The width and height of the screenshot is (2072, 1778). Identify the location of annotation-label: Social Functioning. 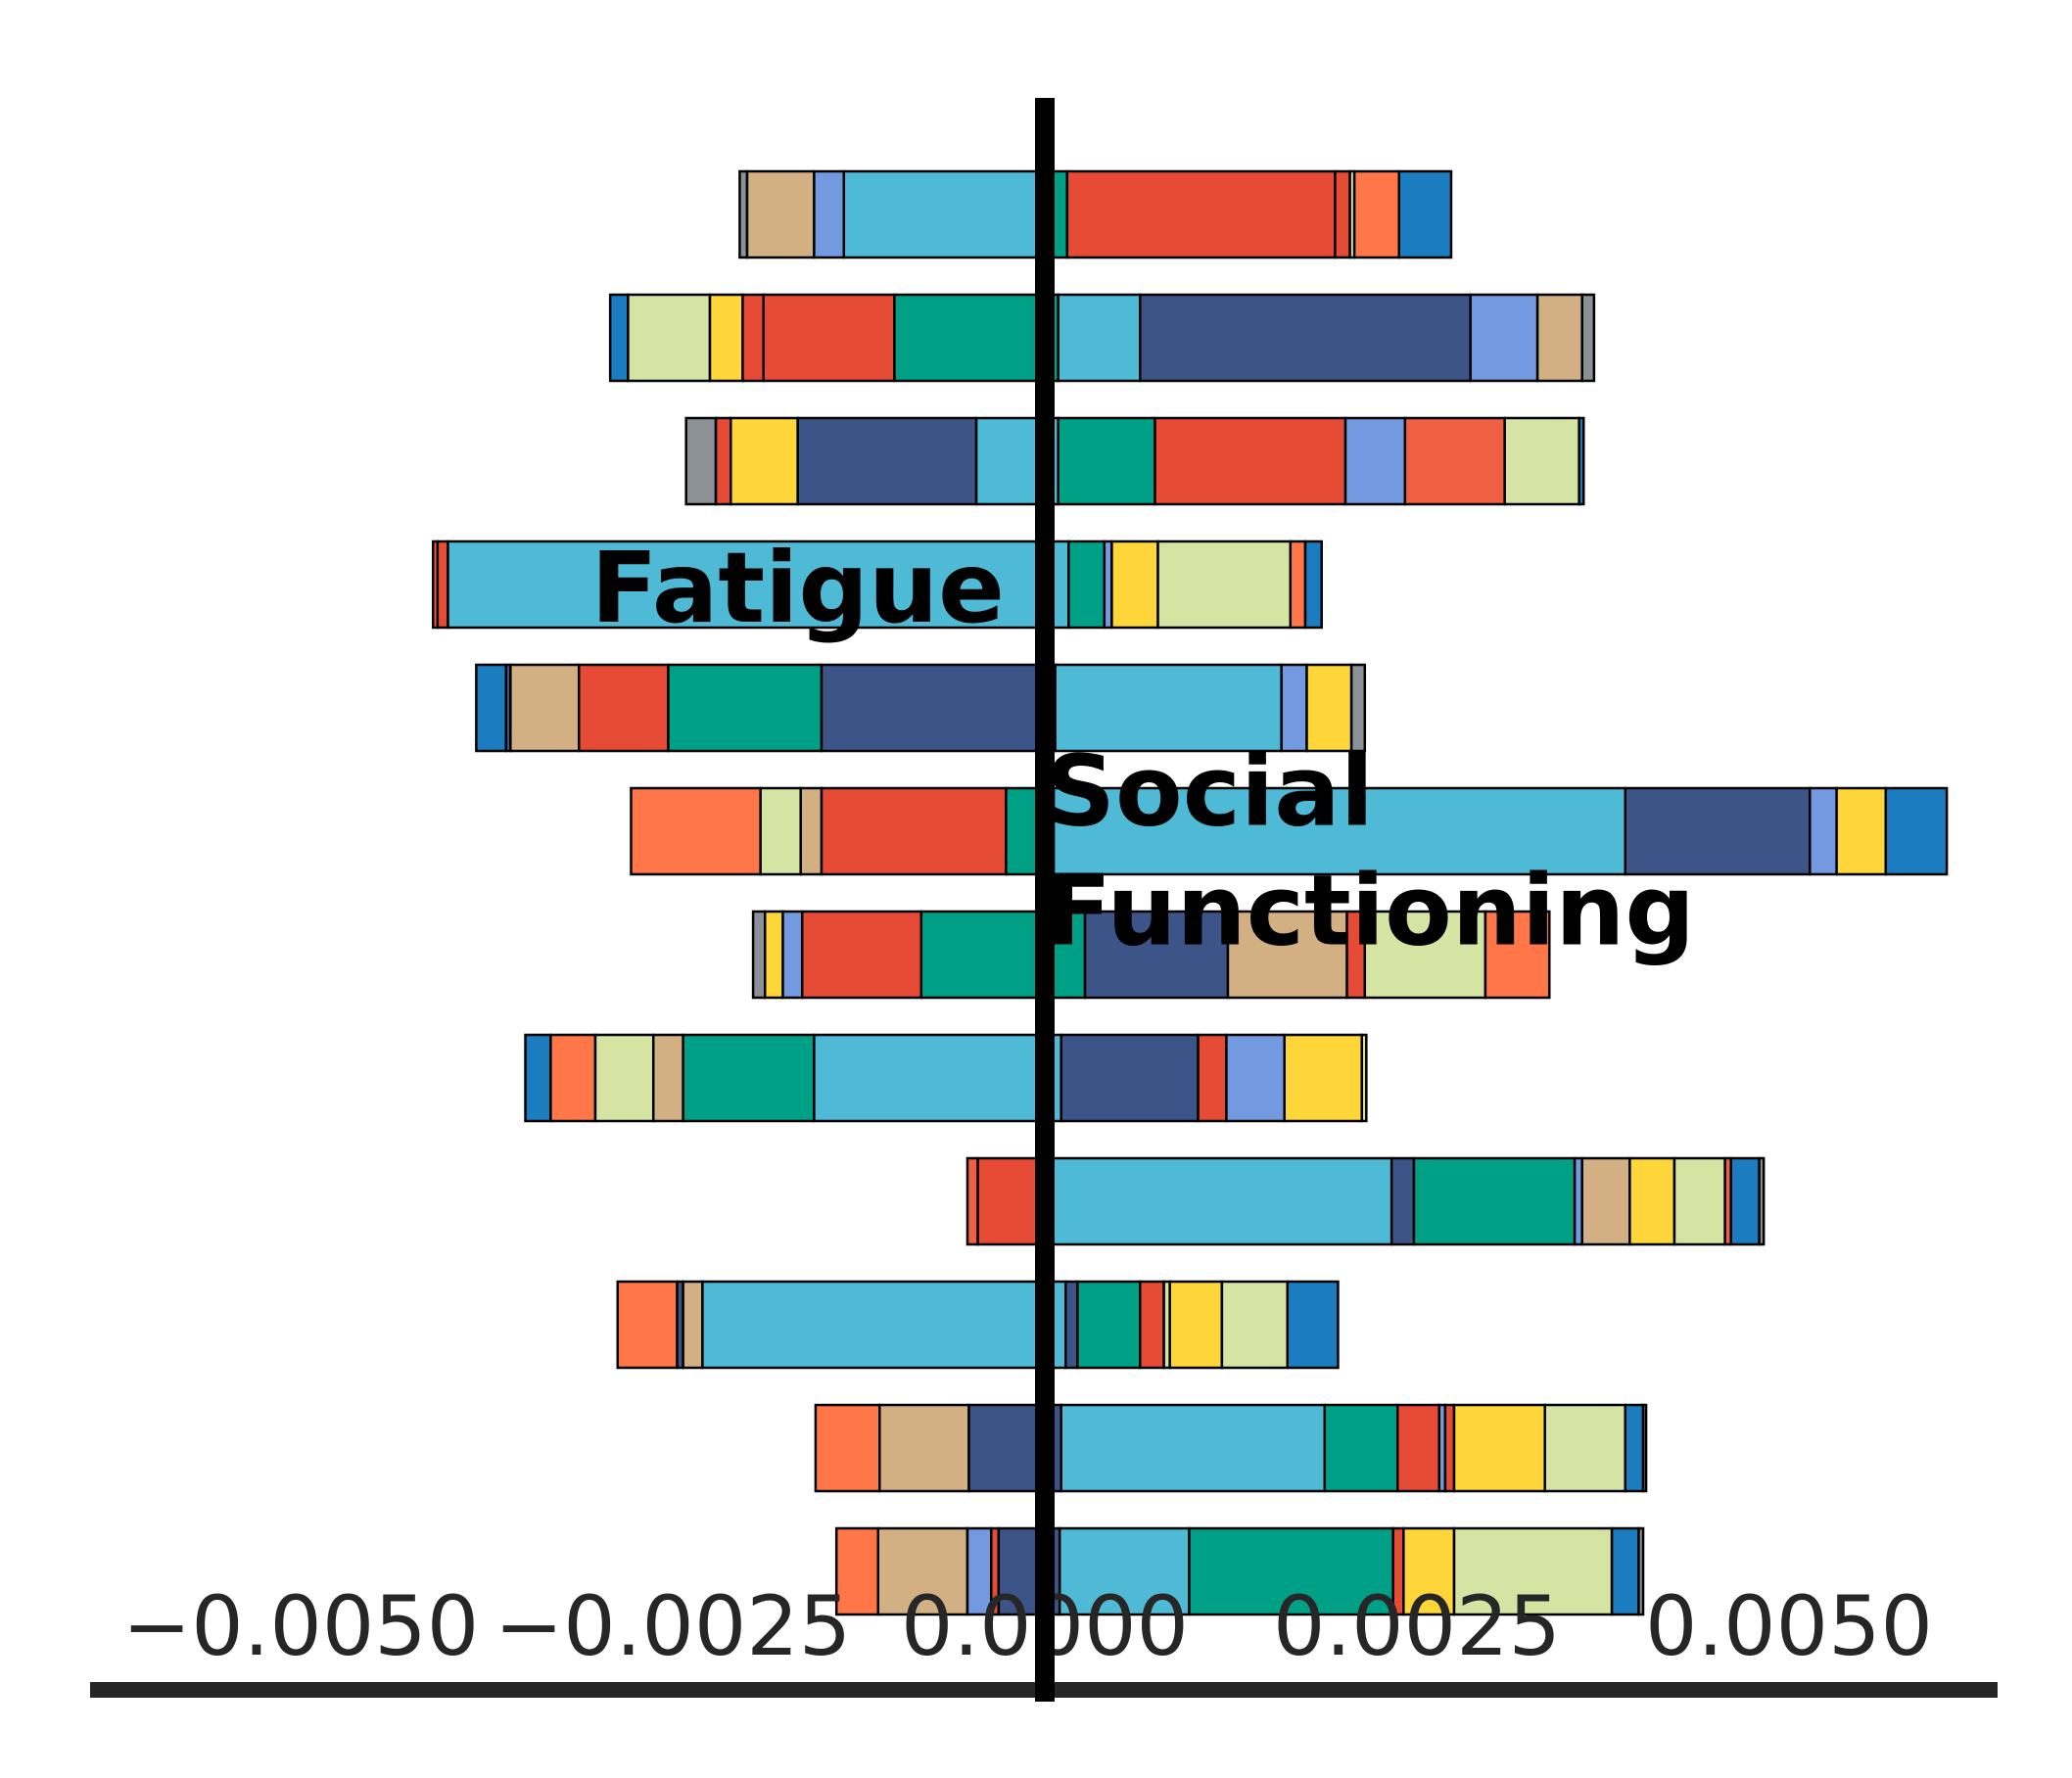
(1370, 851).